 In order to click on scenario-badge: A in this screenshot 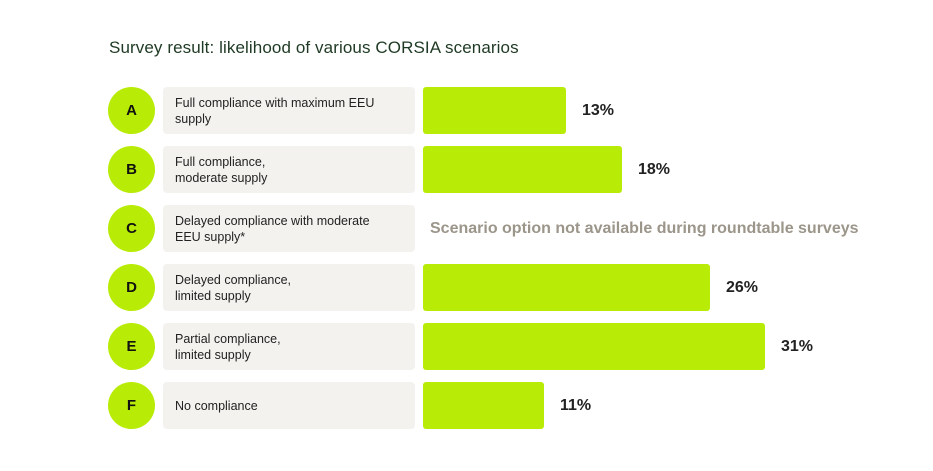, I will do `click(131, 110)`.